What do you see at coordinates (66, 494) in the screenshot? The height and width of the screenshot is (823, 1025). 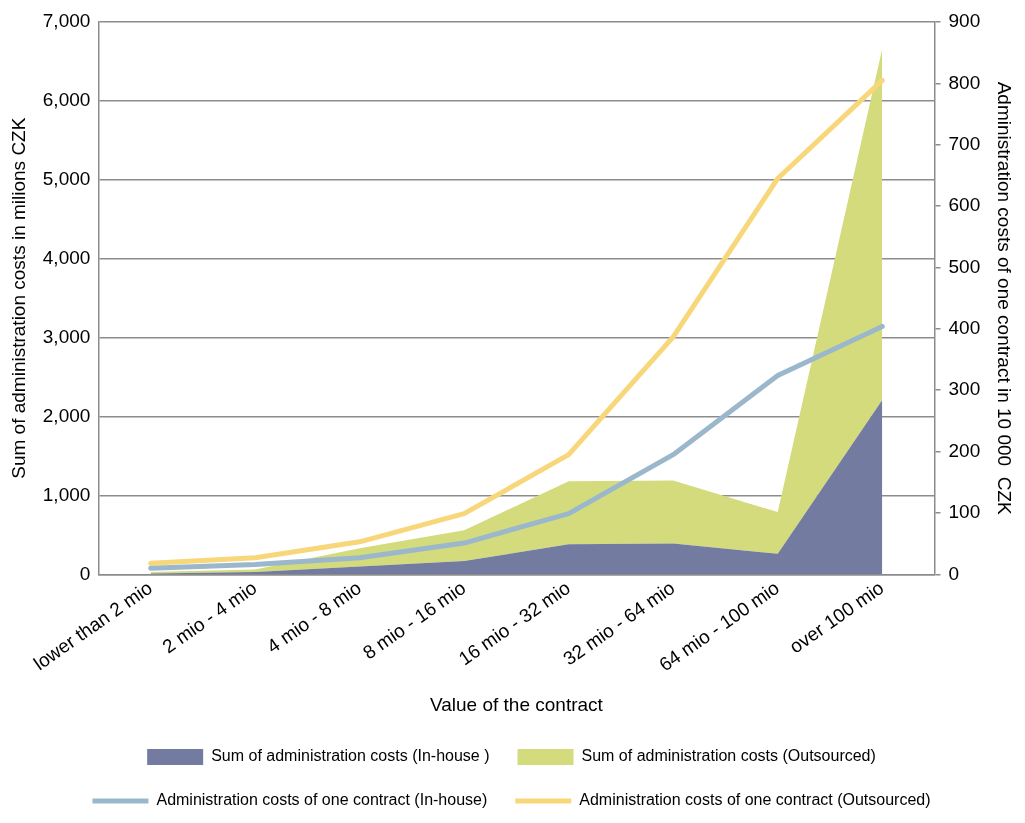 I see `y-tick-label: 1,000` at bounding box center [66, 494].